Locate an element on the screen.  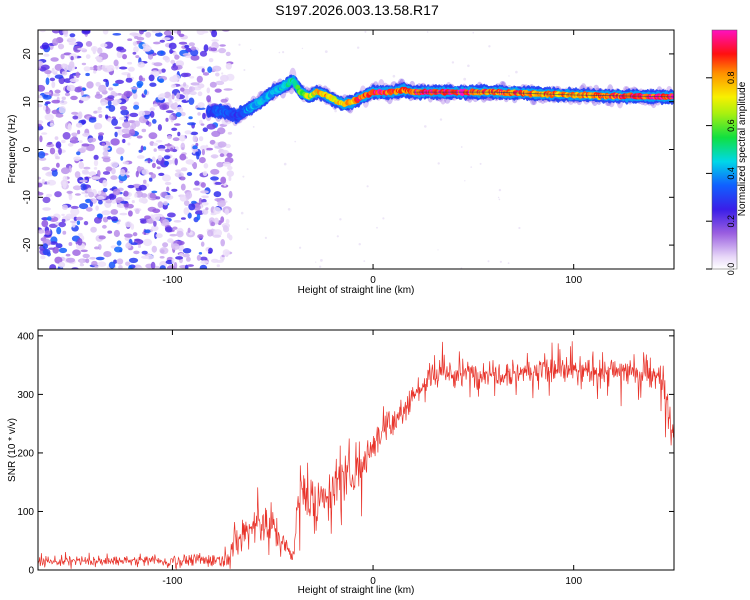
snr-xtick-label: 100 is located at coordinates (573, 581).